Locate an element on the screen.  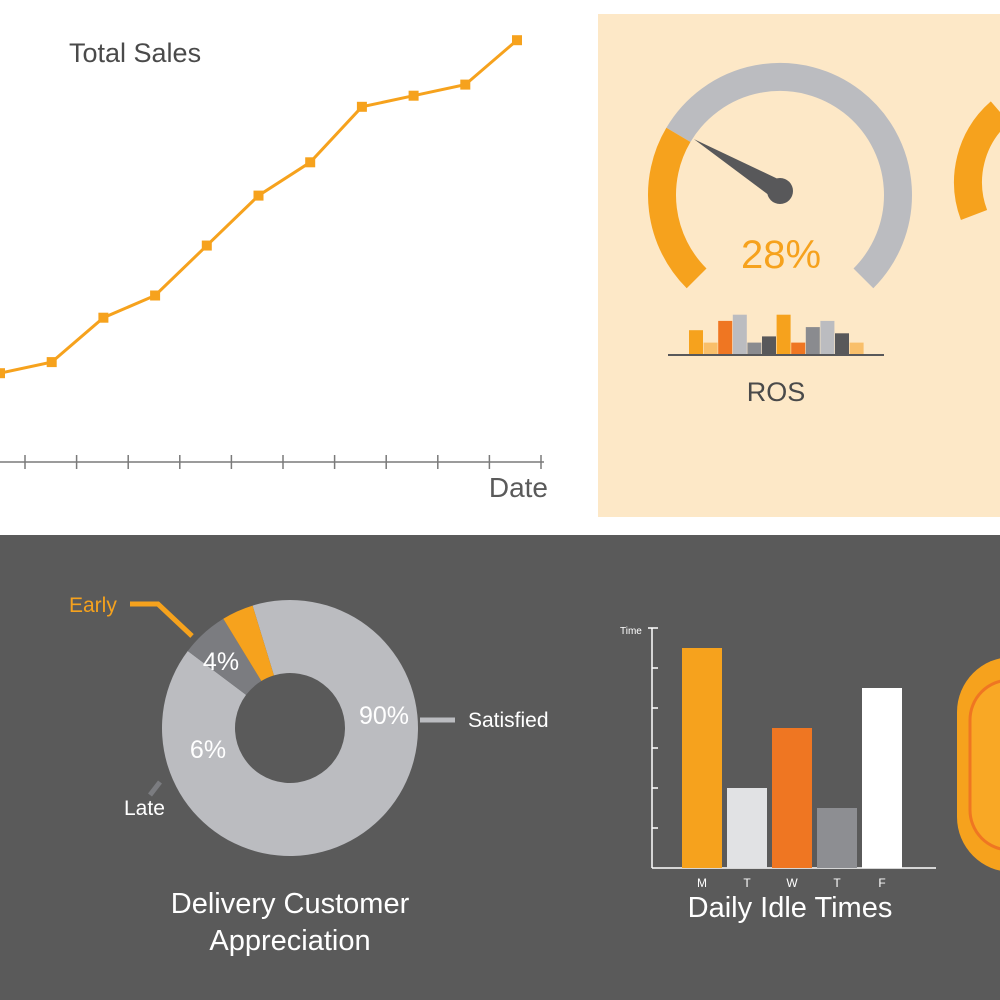
gauge-fill is located at coordinates (677, 208).